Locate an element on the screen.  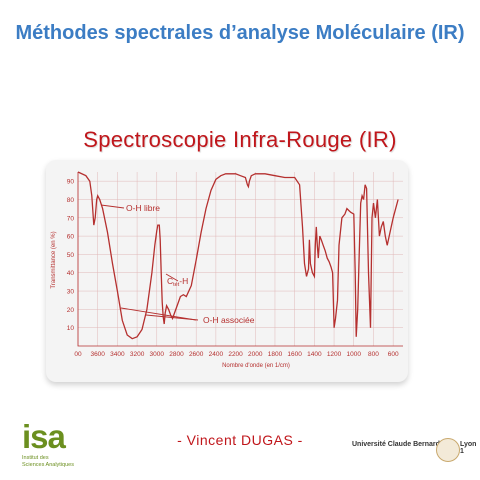
x-tick-label: 1600 is located at coordinates (294, 354).